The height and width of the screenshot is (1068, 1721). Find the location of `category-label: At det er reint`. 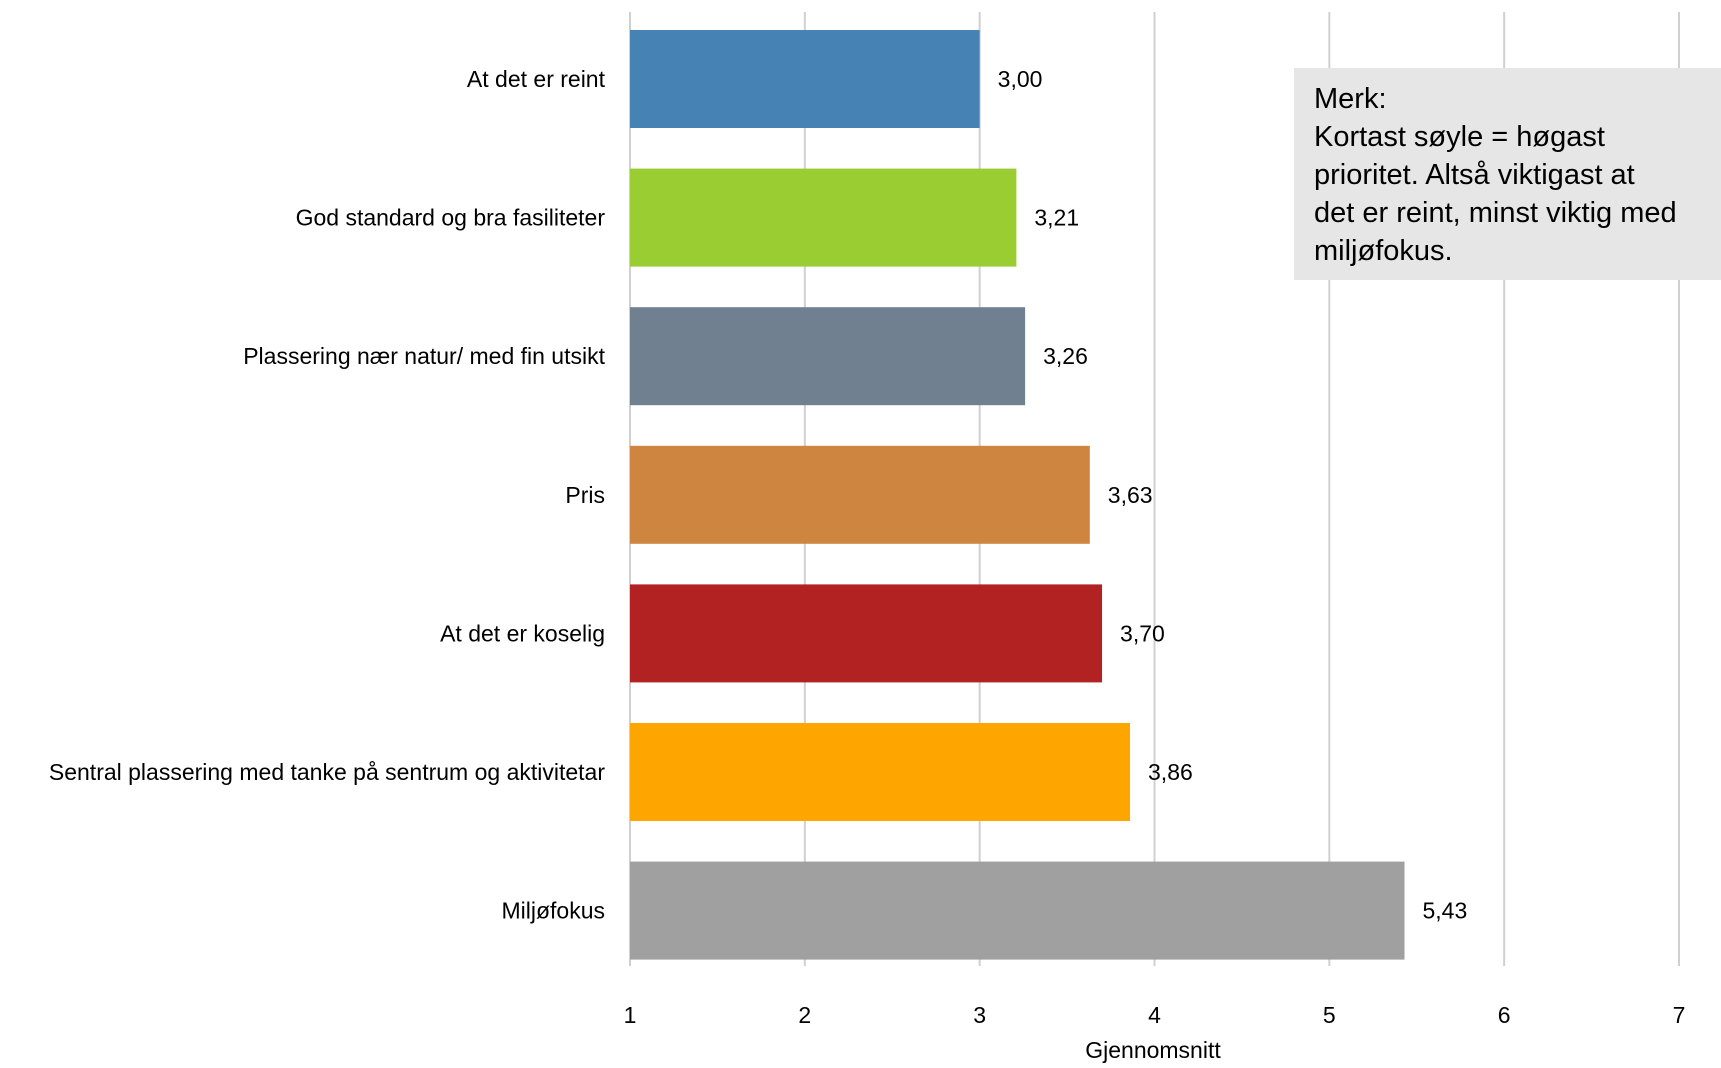

category-label: At det er reint is located at coordinates (536, 79).